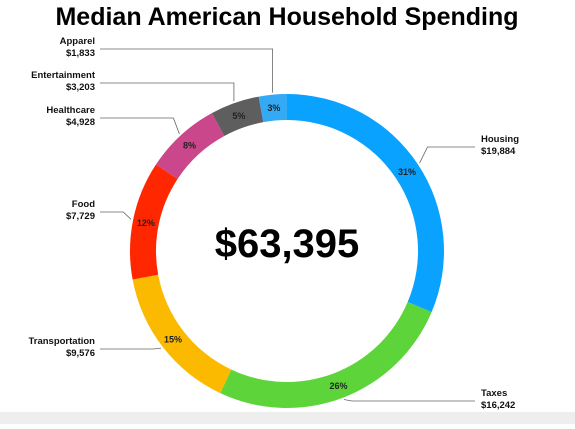 This screenshot has height=429, width=575. I want to click on leader-line-food, so click(116, 215).